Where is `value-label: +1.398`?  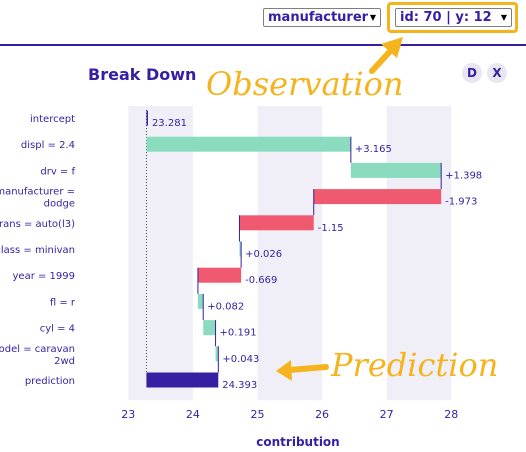
value-label: +1.398 is located at coordinates (463, 175).